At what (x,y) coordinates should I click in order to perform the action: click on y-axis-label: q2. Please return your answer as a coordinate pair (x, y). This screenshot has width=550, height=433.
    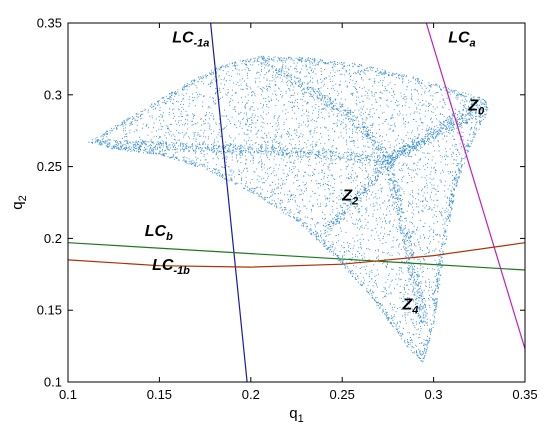
    Looking at the image, I should click on (19, 202).